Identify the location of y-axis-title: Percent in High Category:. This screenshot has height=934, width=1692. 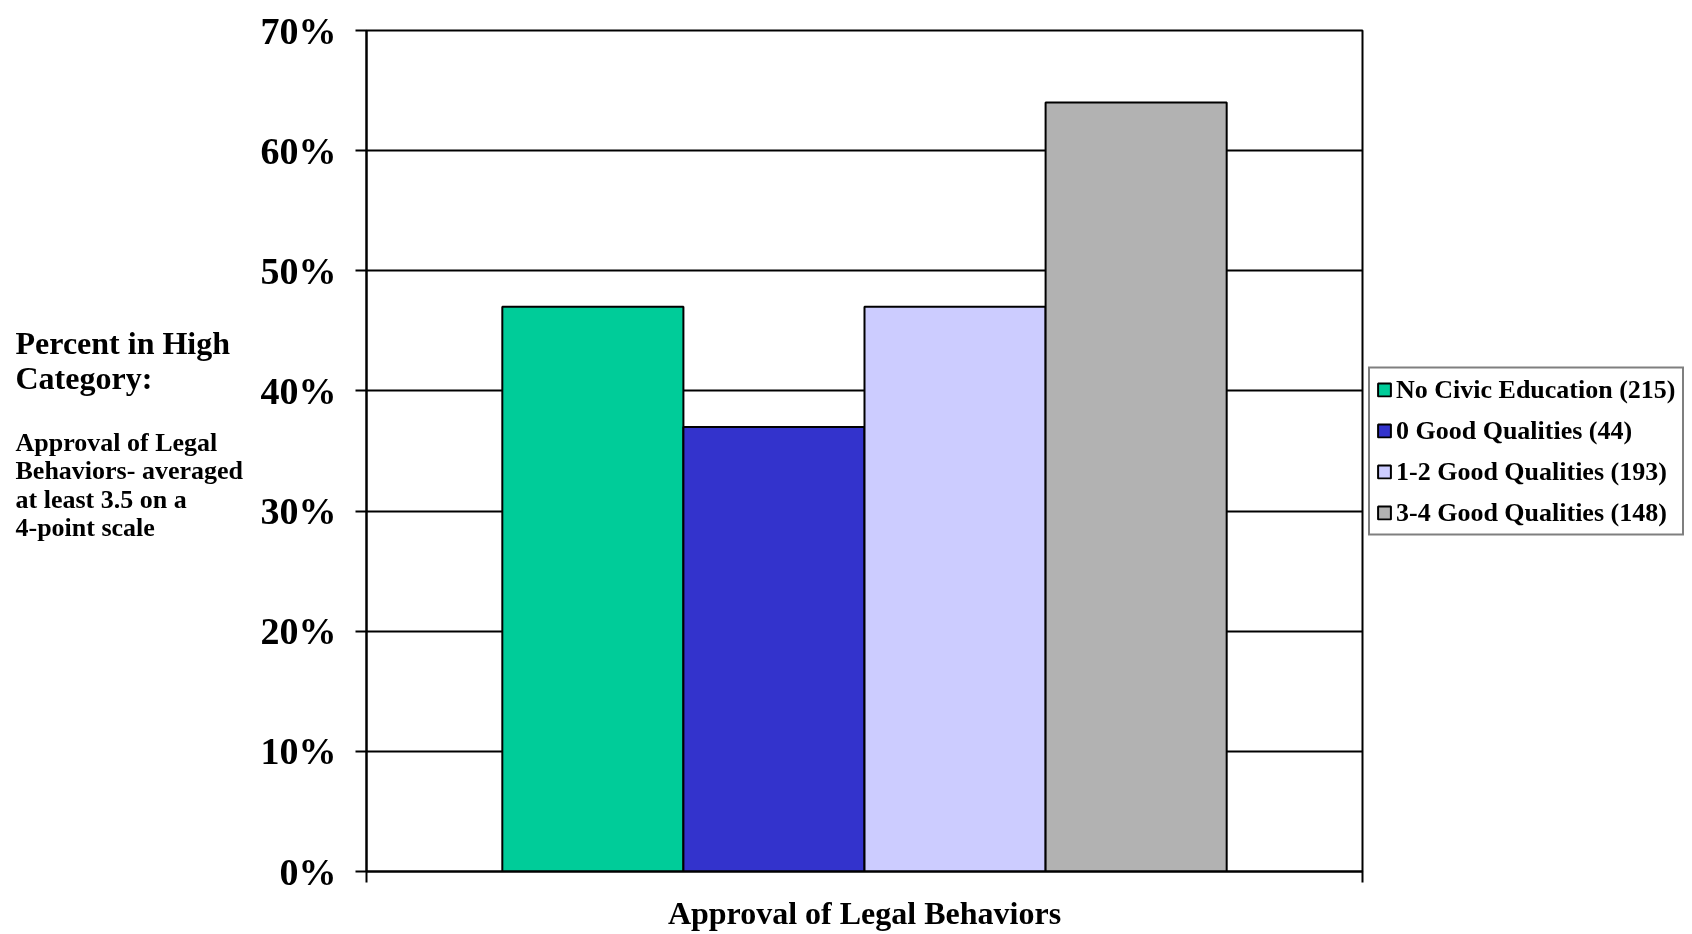
(123, 360).